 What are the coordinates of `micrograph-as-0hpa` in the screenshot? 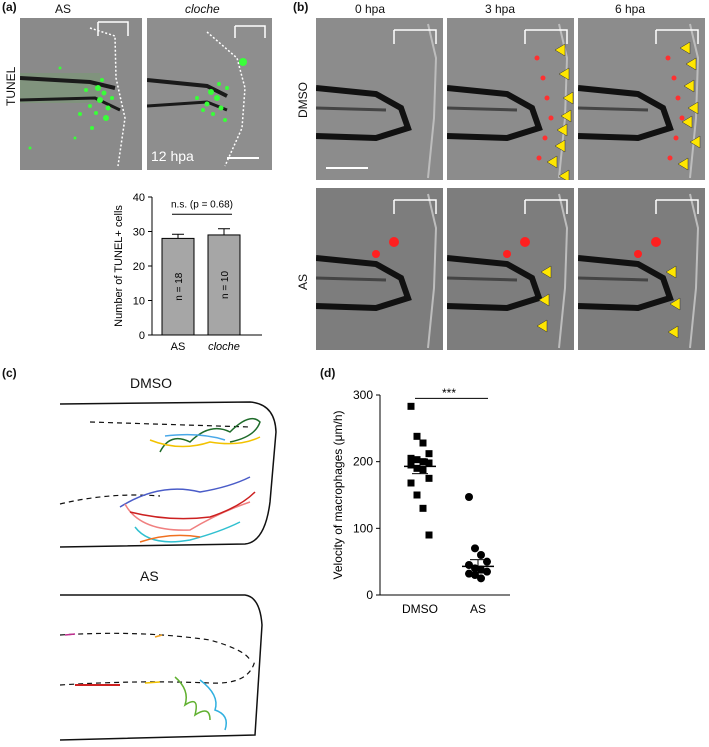 It's located at (379, 269).